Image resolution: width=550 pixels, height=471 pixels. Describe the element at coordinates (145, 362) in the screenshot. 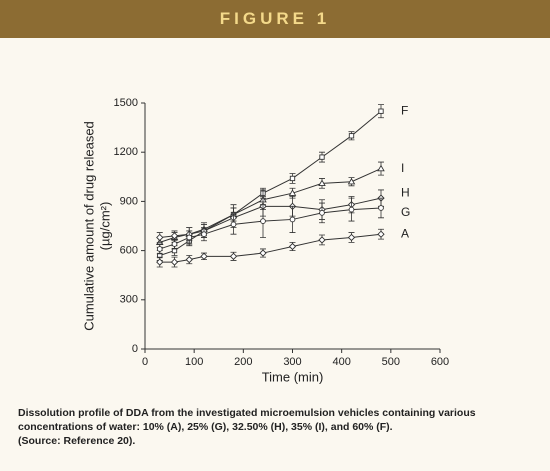

I see `x-tick-label: 0` at that location.